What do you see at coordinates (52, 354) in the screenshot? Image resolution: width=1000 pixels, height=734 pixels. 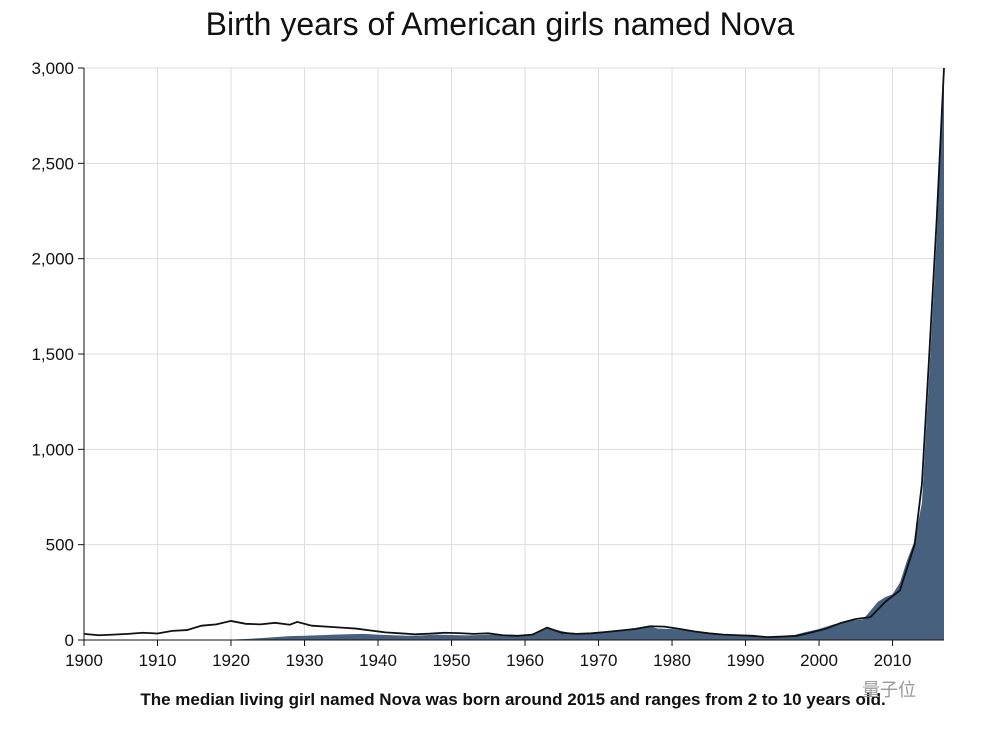 I see `y-tick-label: 1,500` at bounding box center [52, 354].